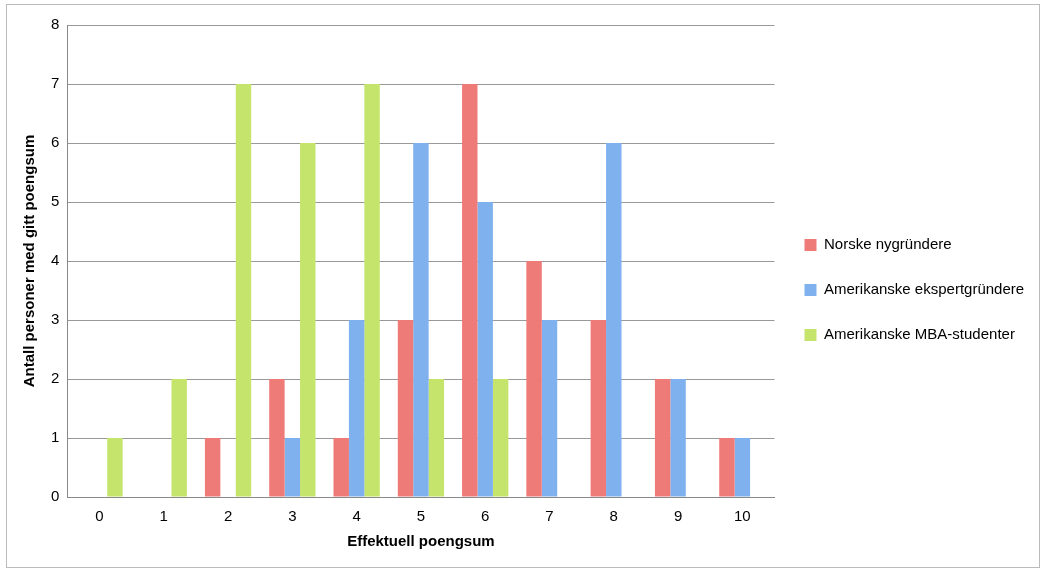 This screenshot has height=572, width=1047. Describe the element at coordinates (55, 378) in the screenshot. I see `y-tick-label: 2` at that location.